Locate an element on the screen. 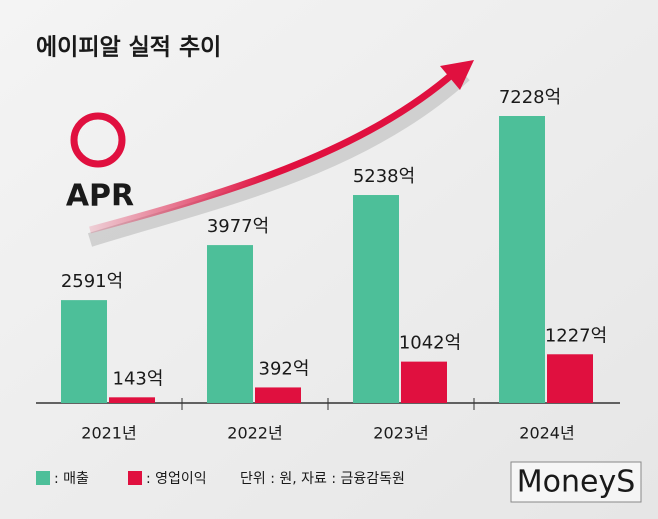 This screenshot has height=519, width=658. value-label: 1042억 is located at coordinates (430, 343).